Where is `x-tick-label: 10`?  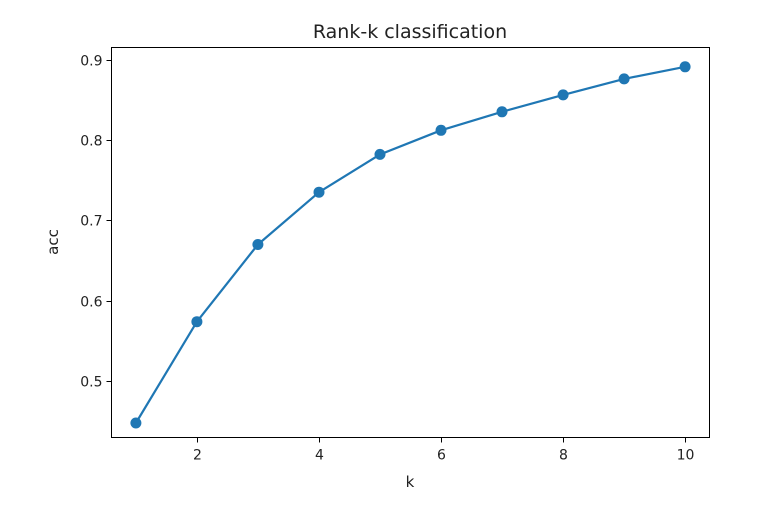 x-tick-label: 10 is located at coordinates (686, 456).